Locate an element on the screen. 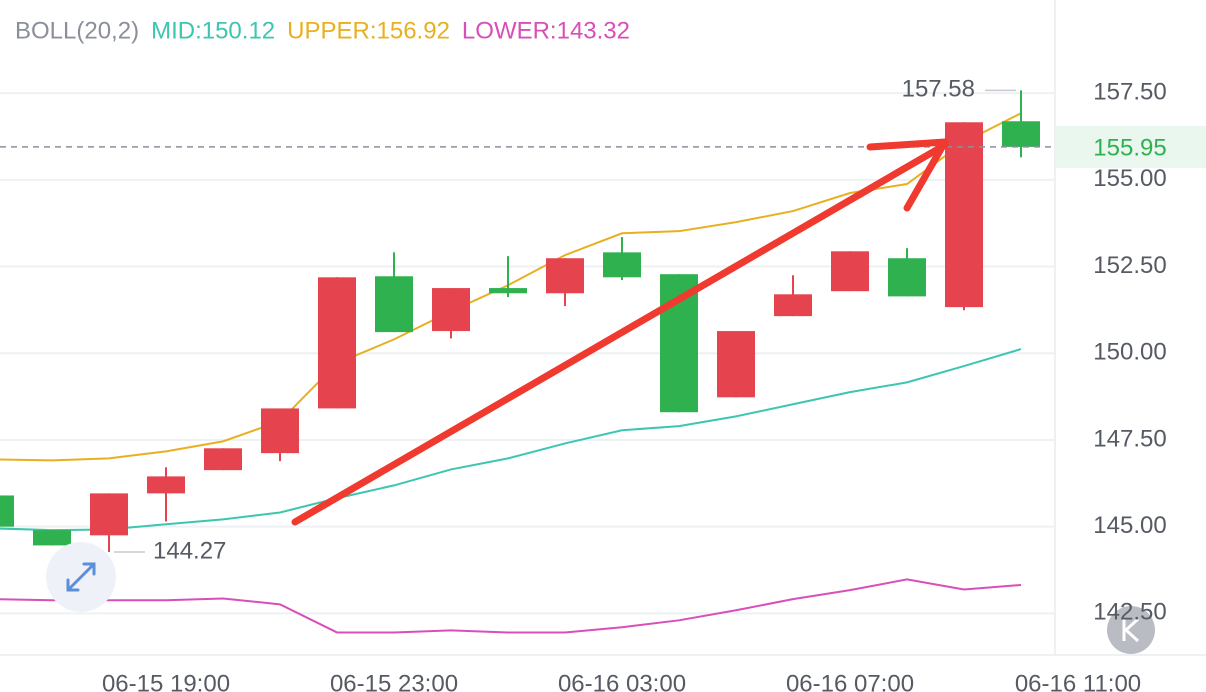 The image size is (1206, 692). legend: MID:150.12 UPPER:156.92 LOWER:143.32 is located at coordinates (390, 30).